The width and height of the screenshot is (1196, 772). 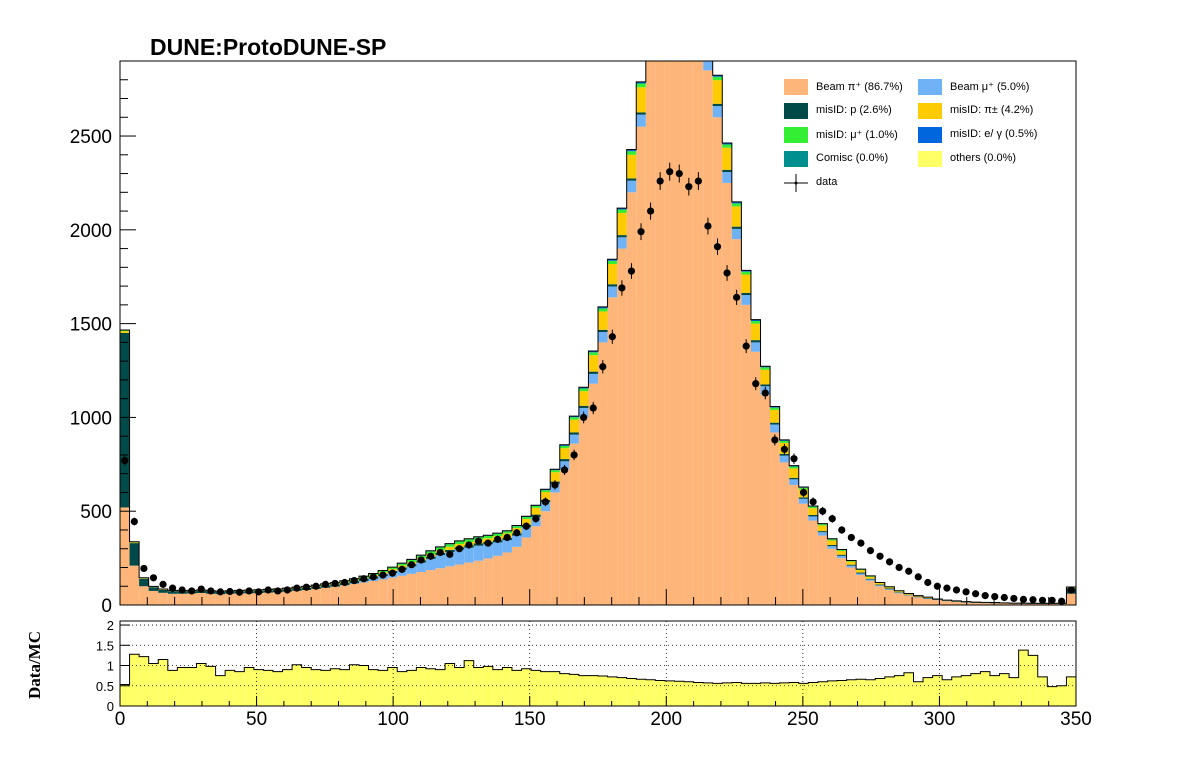 What do you see at coordinates (110, 666) in the screenshot?
I see `ratio-y-tick-label: 1` at bounding box center [110, 666].